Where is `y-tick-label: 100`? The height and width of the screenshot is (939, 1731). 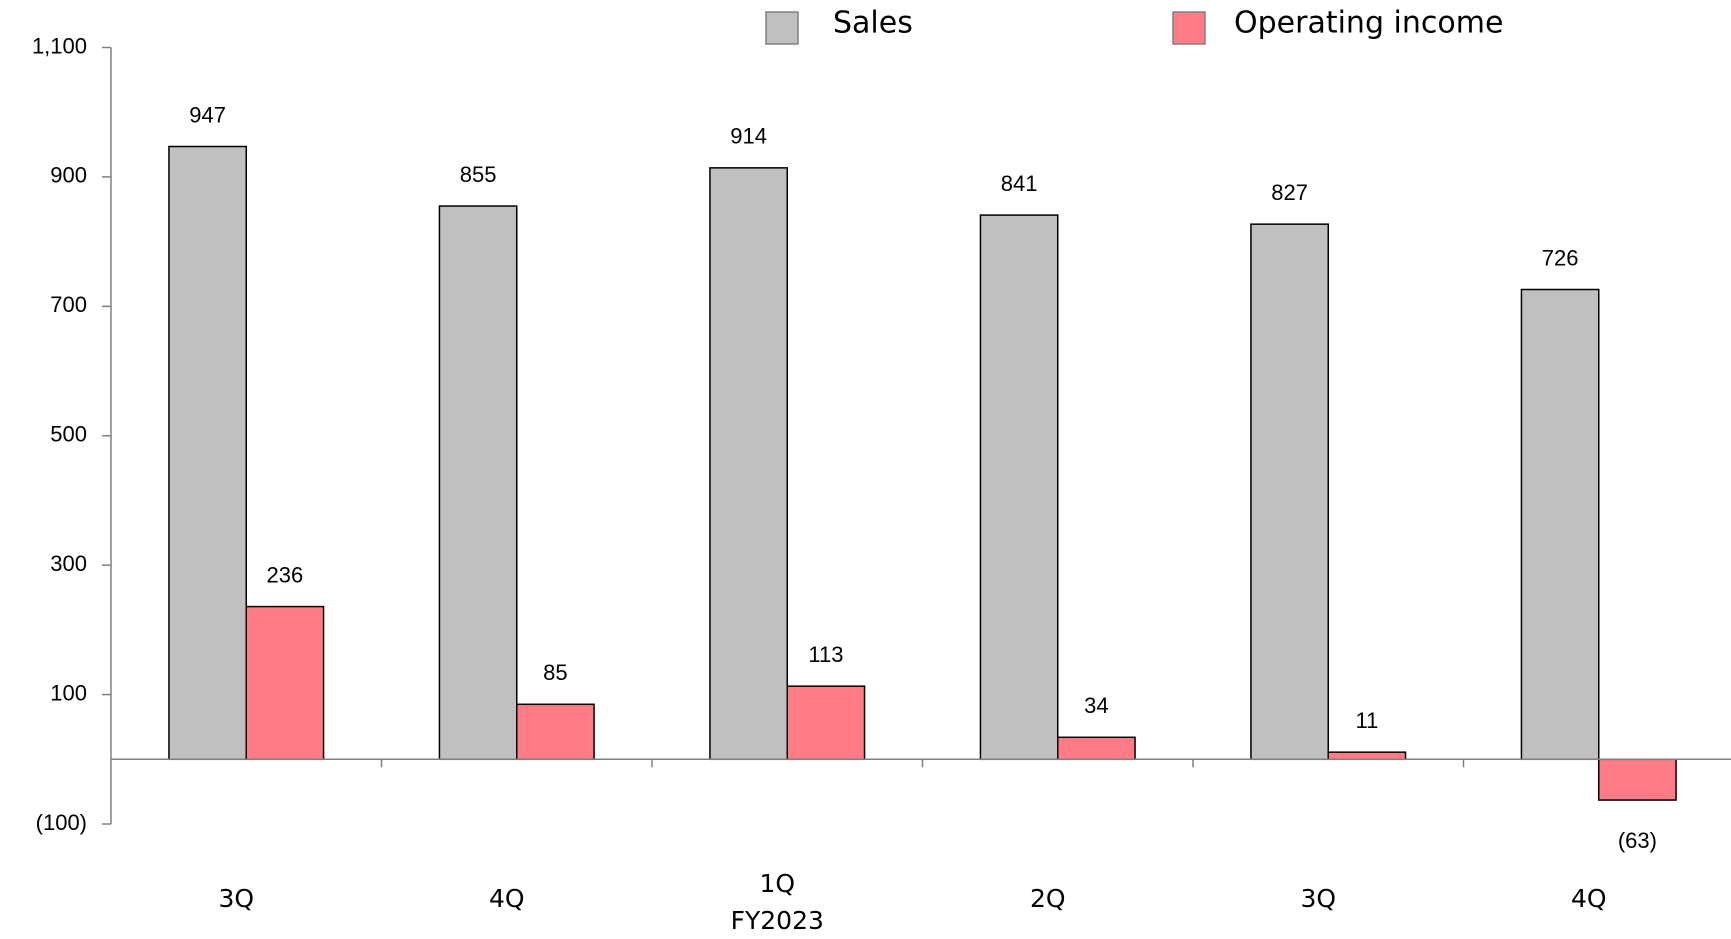 y-tick-label: 100 is located at coordinates (68, 692).